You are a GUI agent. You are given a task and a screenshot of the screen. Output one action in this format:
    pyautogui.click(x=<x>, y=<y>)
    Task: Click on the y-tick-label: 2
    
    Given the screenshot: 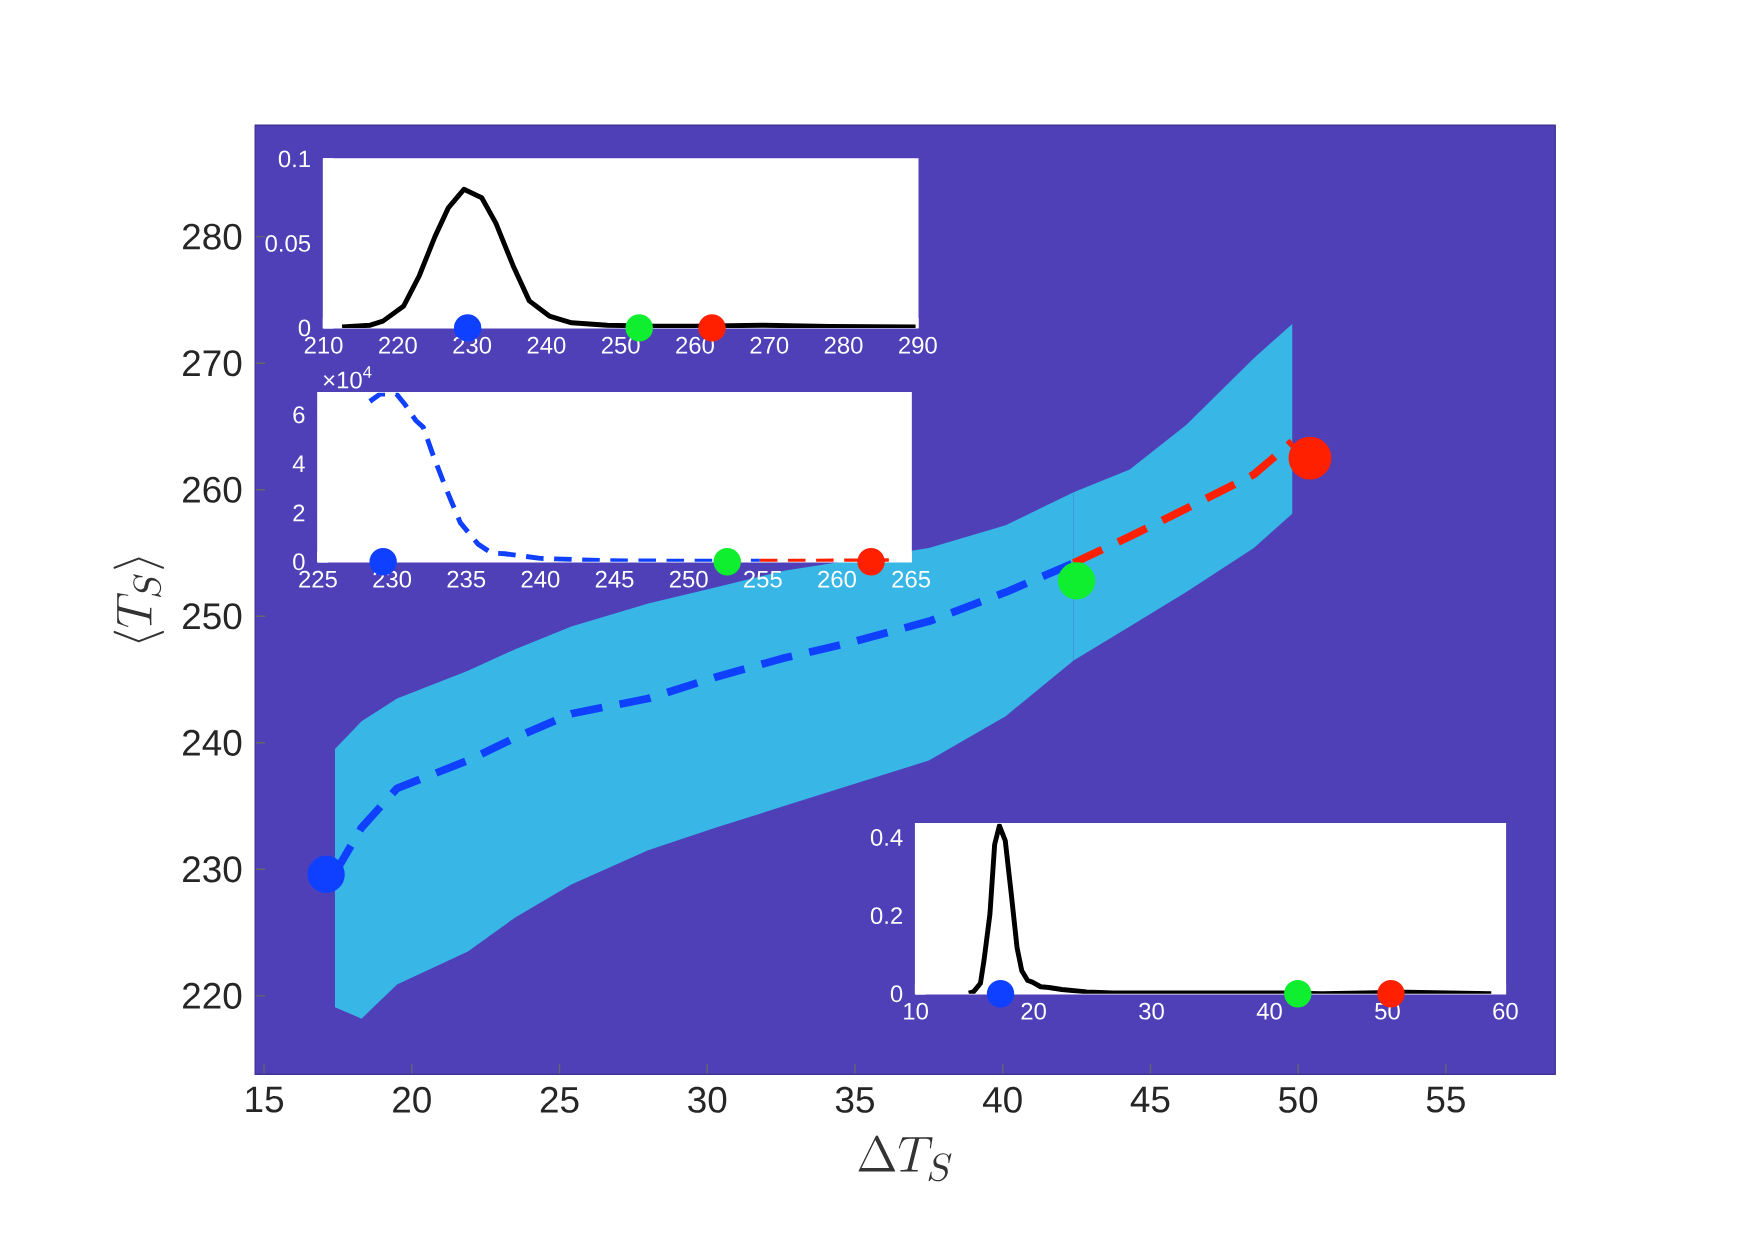 What is the action you would take?
    pyautogui.click(x=299, y=513)
    